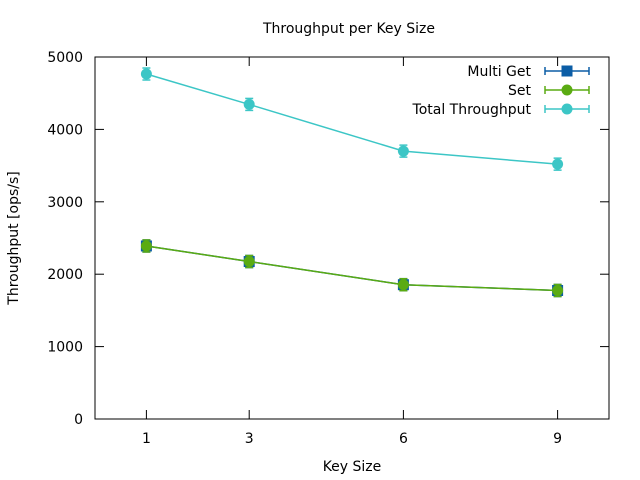 The image size is (640, 480). Describe the element at coordinates (352, 467) in the screenshot. I see `x-axis-label: Key Size` at that location.